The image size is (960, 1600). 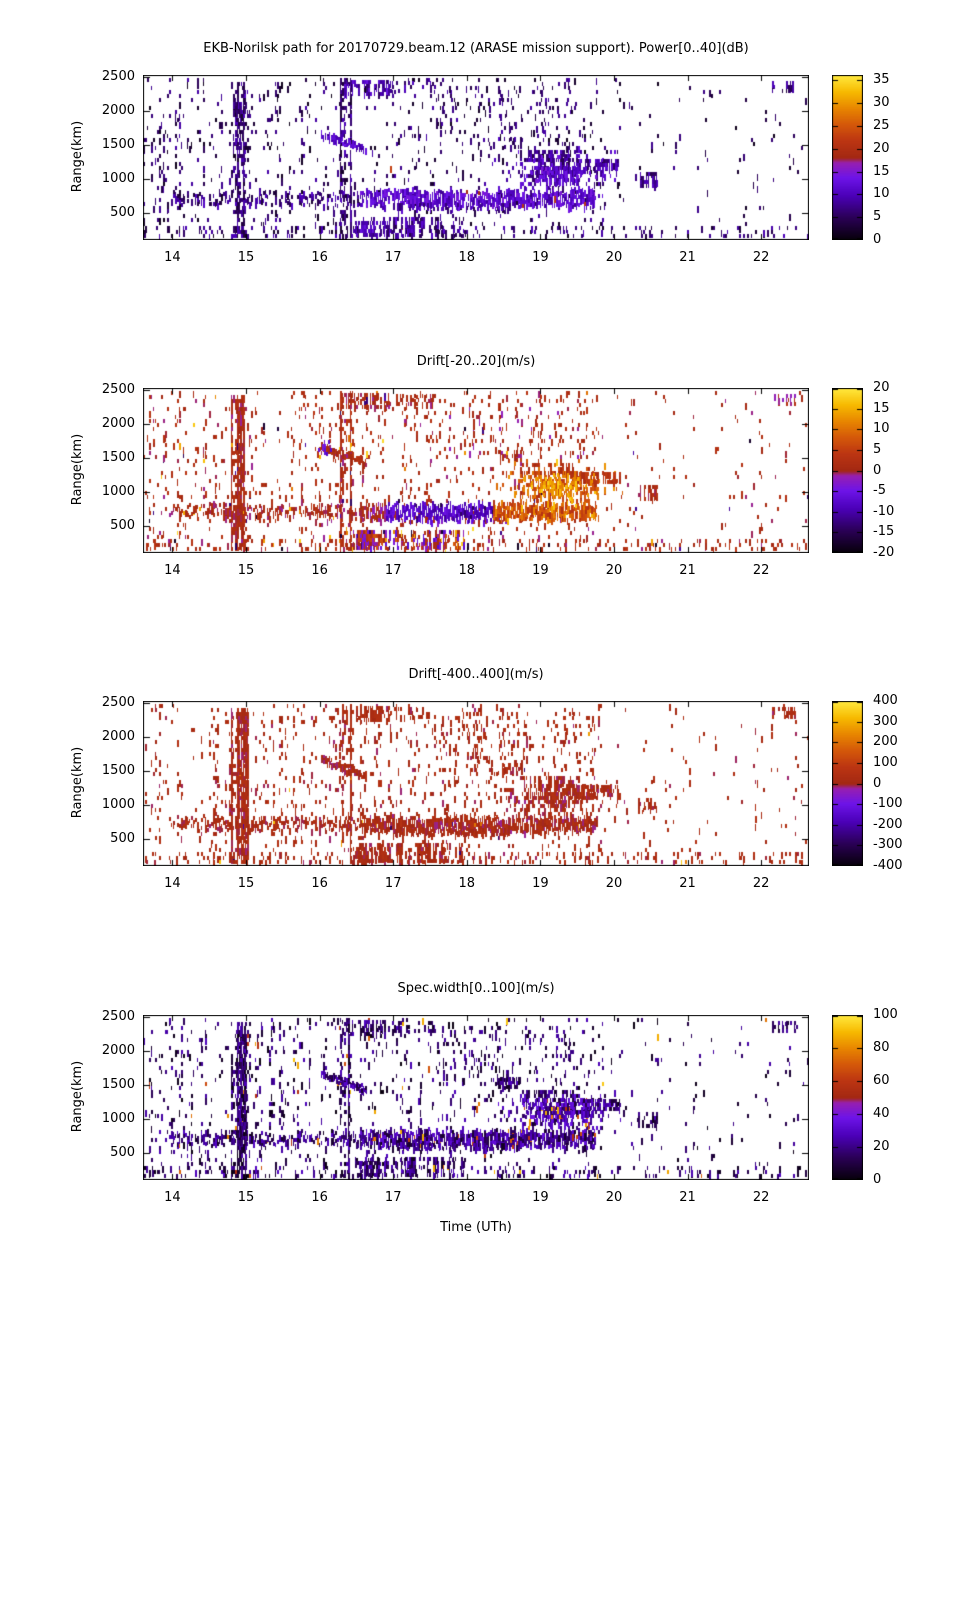 I want to click on panel-4-heatmap, so click(x=476, y=1097).